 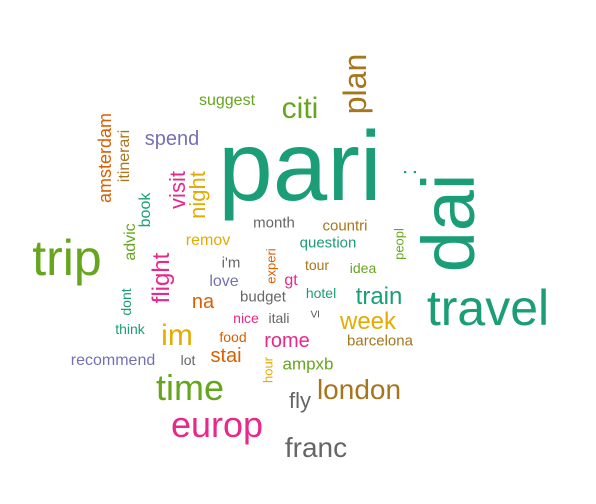 I want to click on word-tour: tour, so click(x=317, y=265).